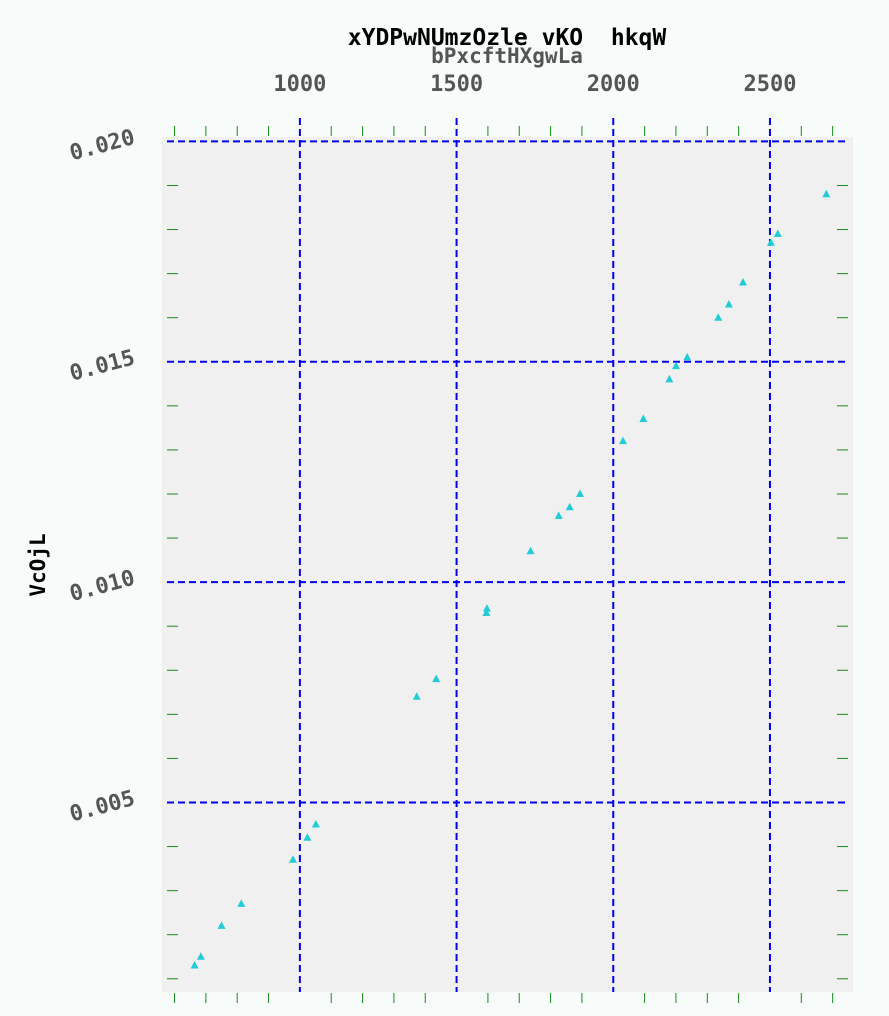 This screenshot has height=1016, width=889. Describe the element at coordinates (38, 564) in the screenshot. I see `y-axis-label: VcOjL` at that location.